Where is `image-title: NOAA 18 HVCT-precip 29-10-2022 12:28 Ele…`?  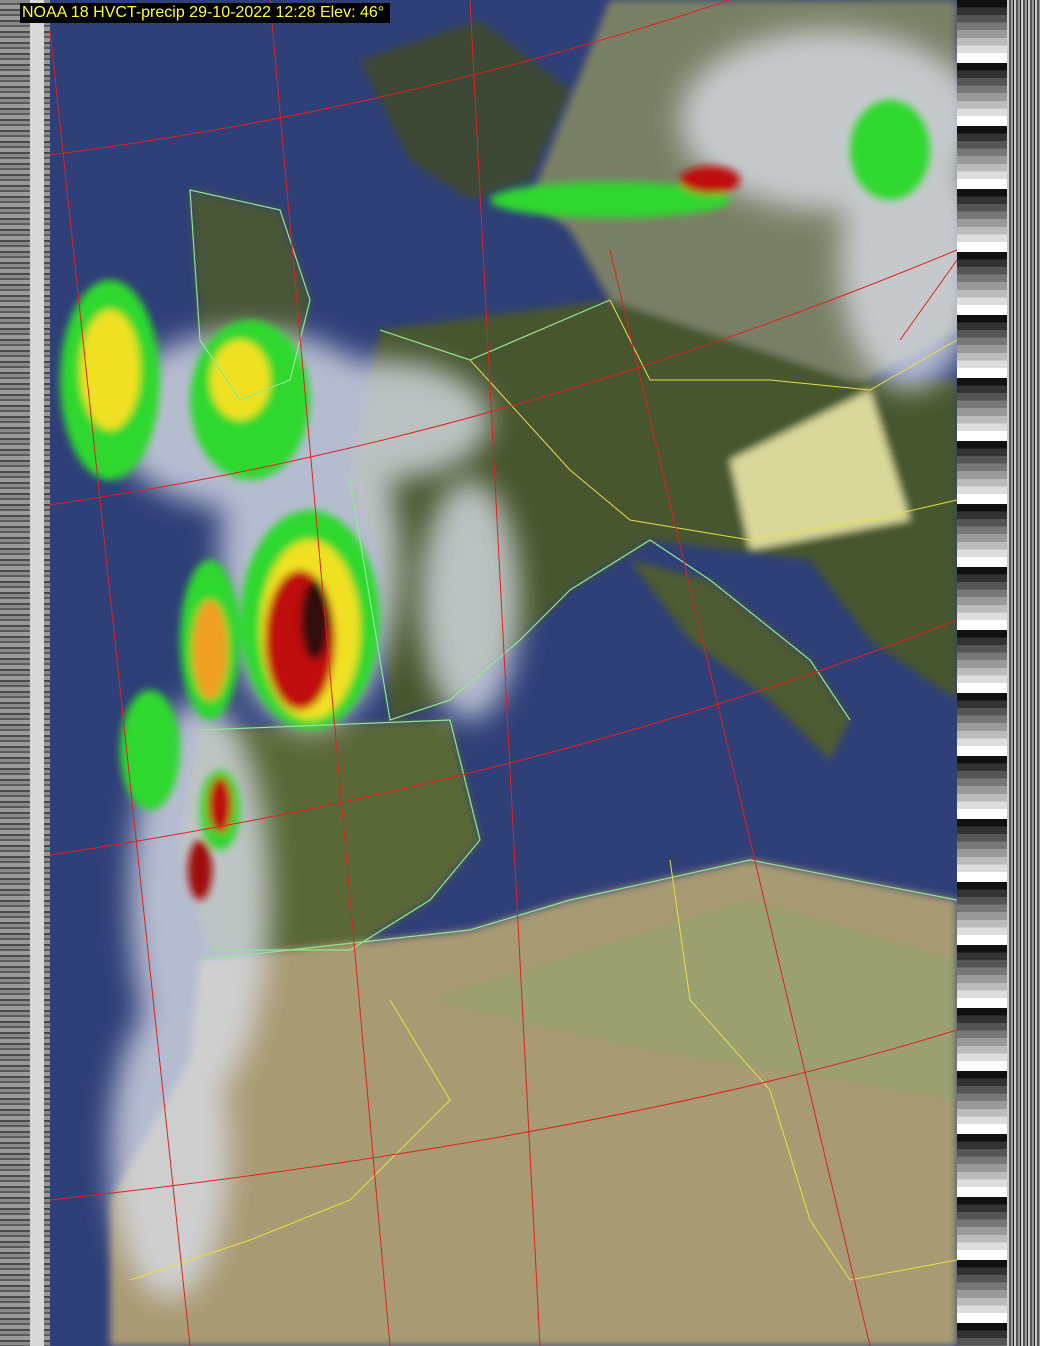 image-title: NOAA 18 HVCT-precip 29-10-2022 12:28 Ele… is located at coordinates (205, 13).